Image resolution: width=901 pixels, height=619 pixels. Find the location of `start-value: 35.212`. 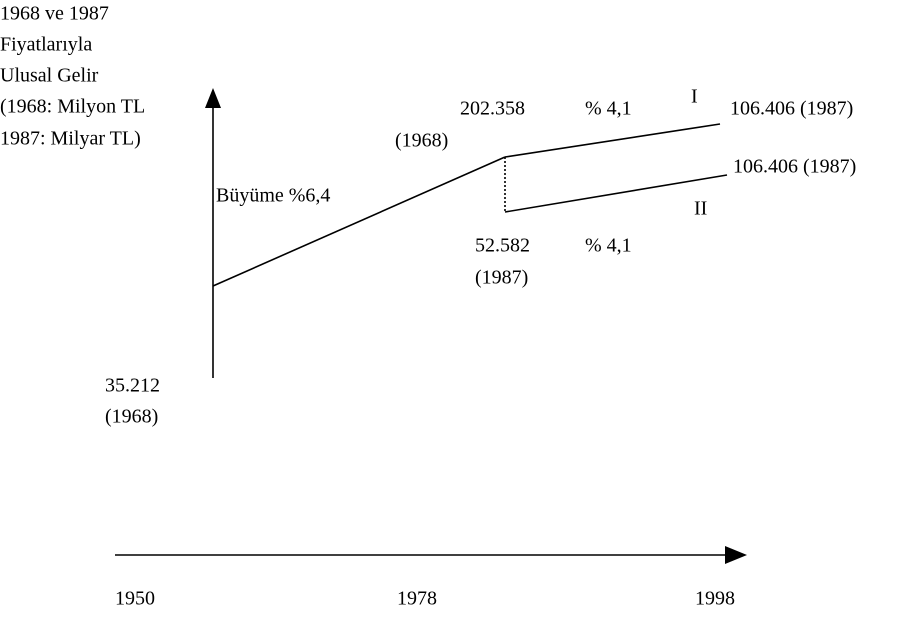

start-value: 35.212 is located at coordinates (132, 386).